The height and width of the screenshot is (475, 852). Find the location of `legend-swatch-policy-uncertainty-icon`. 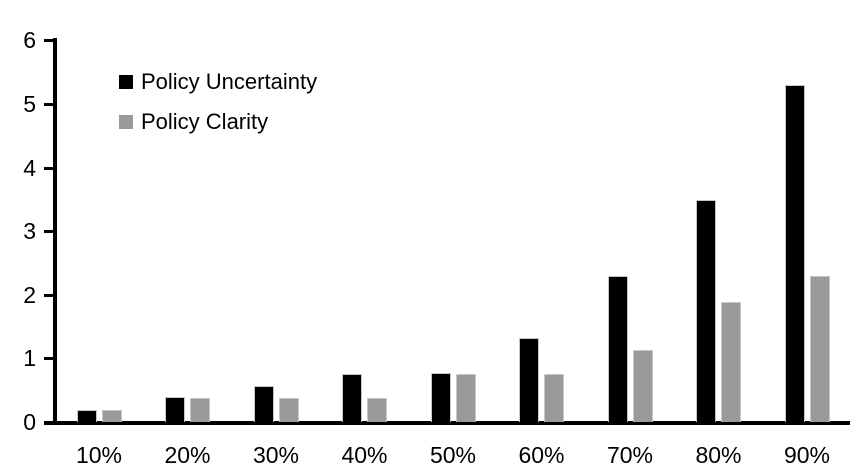

legend-swatch-policy-uncertainty-icon is located at coordinates (126, 81).